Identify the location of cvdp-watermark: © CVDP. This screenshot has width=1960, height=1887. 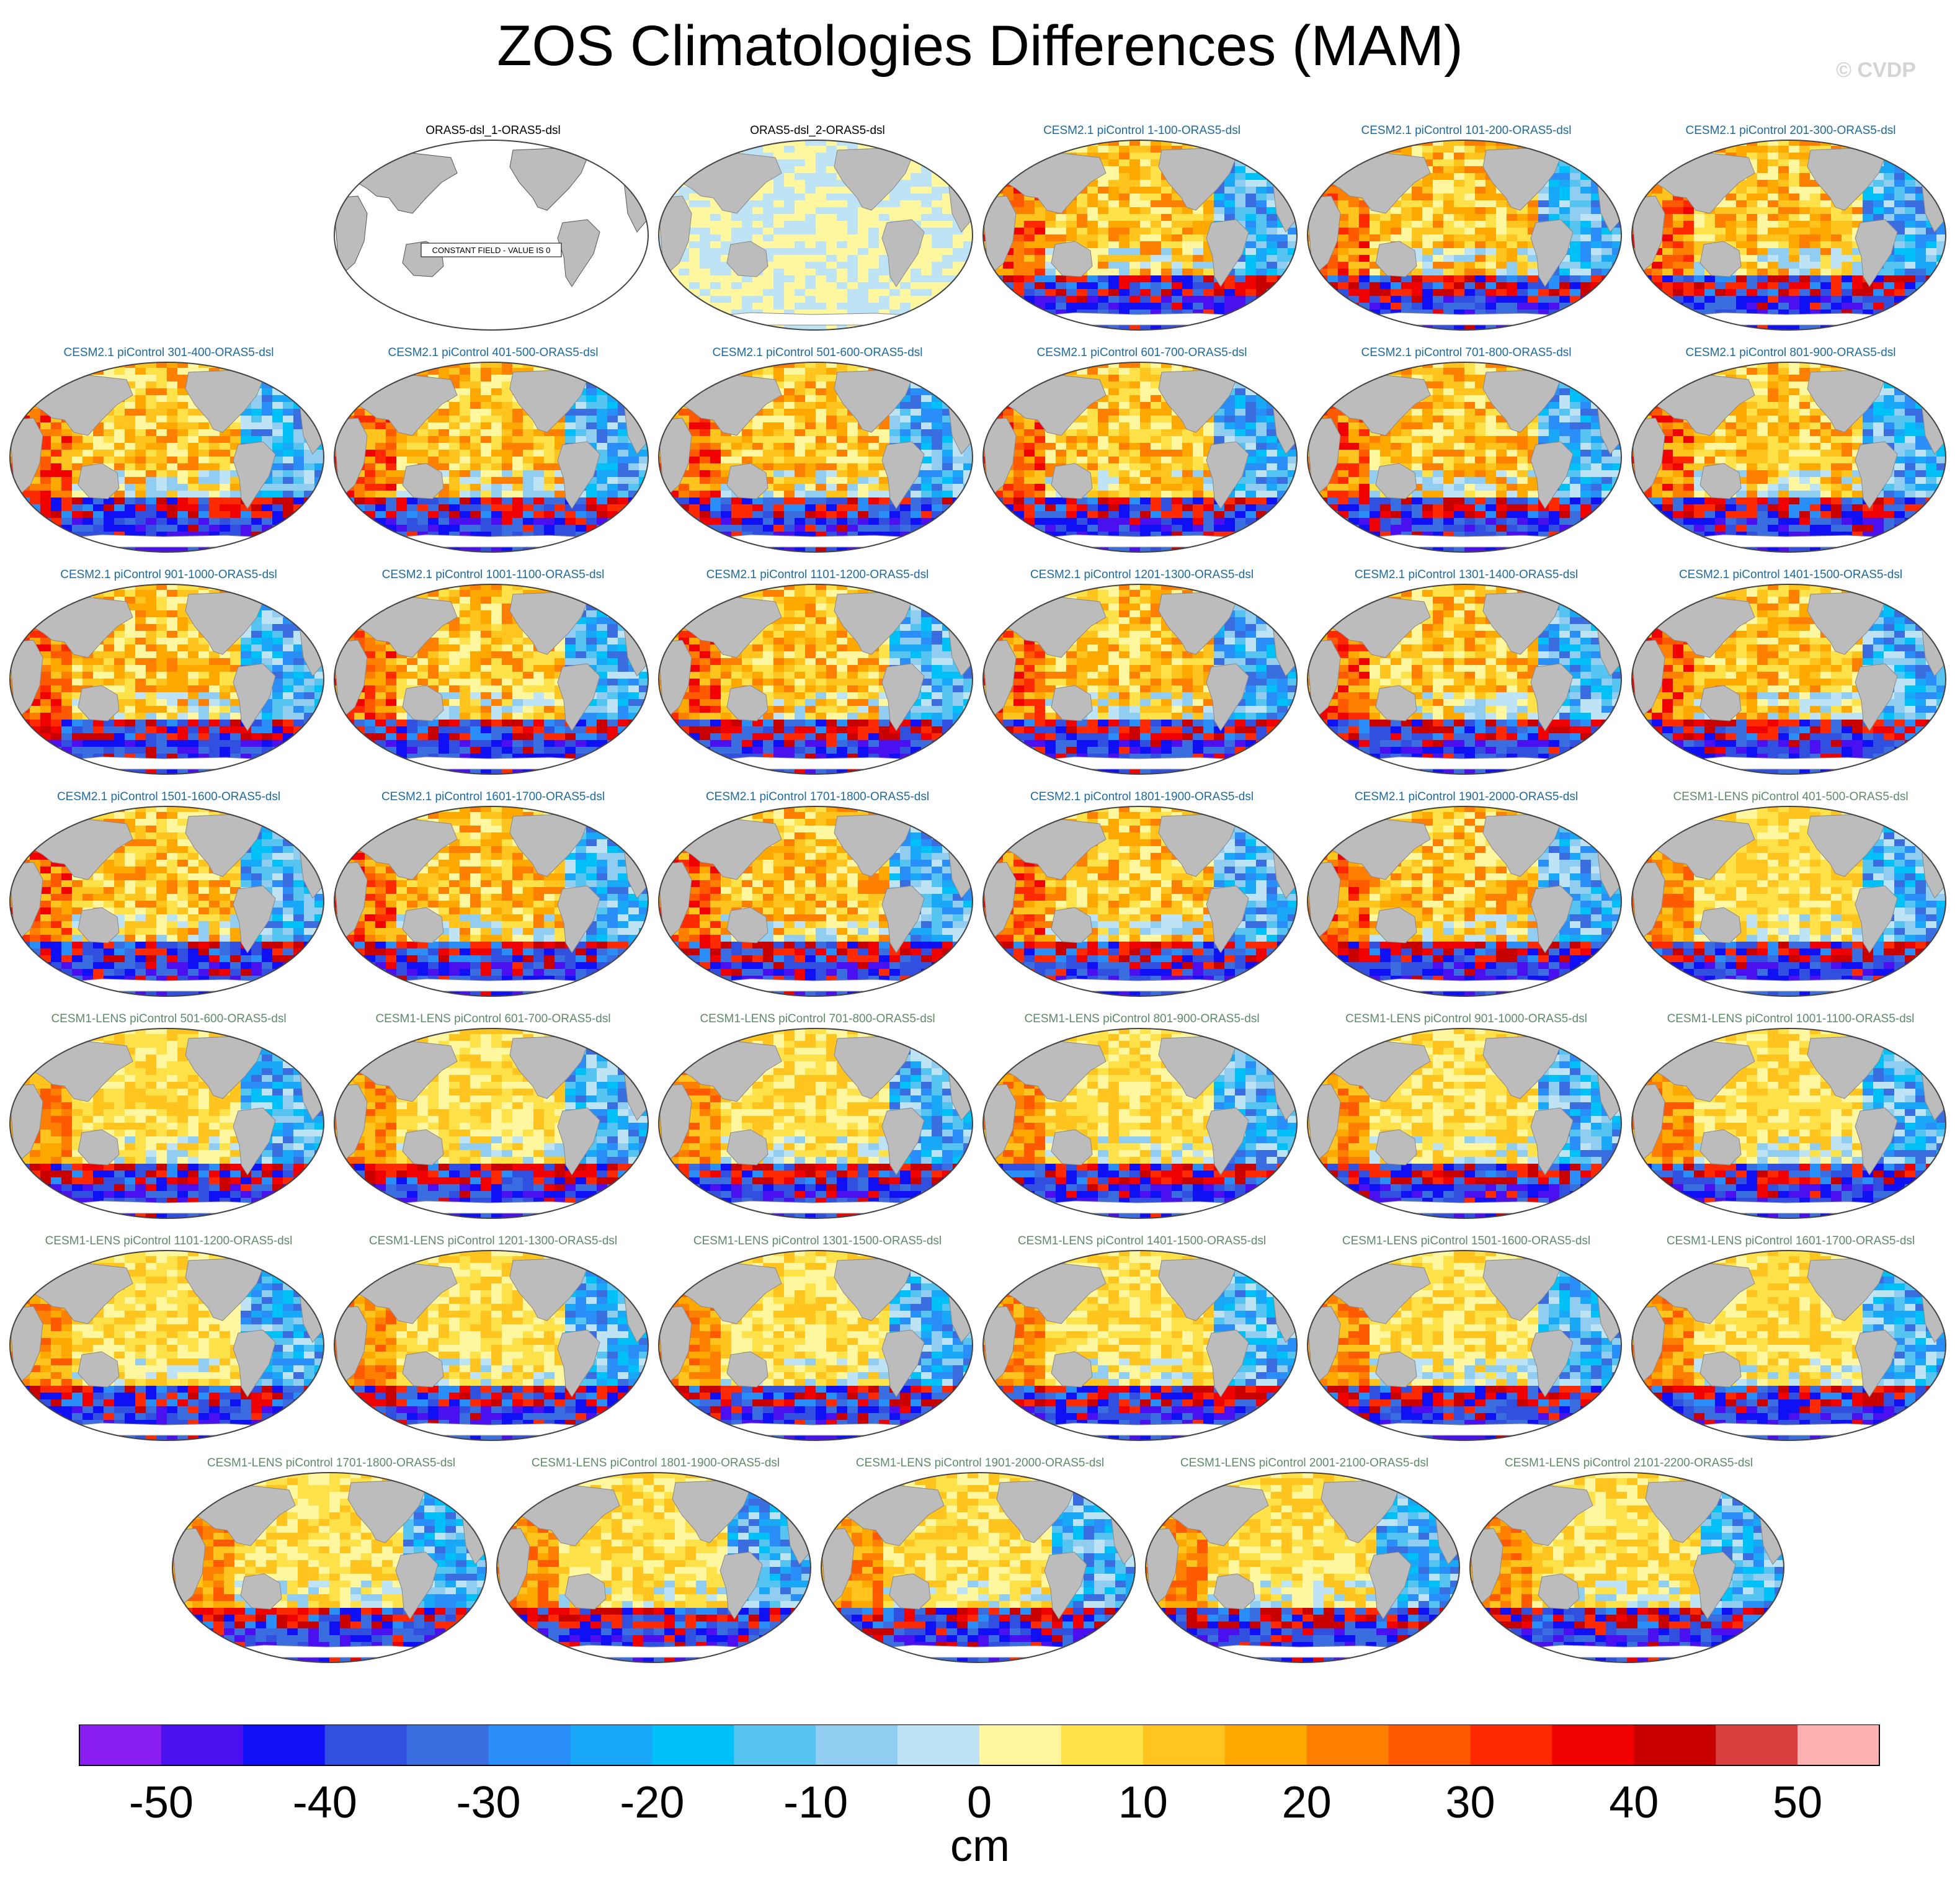
(1876, 70).